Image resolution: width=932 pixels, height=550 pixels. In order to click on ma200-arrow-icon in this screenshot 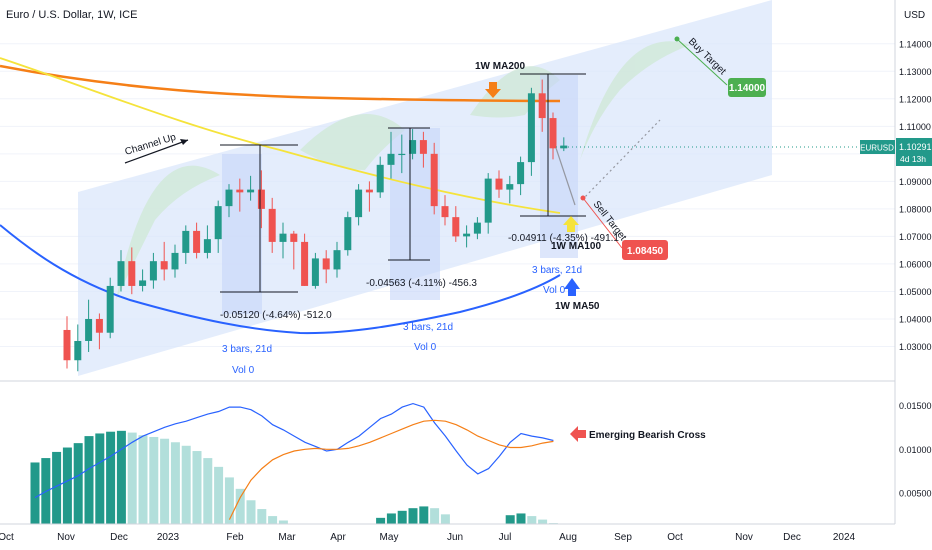, I will do `click(493, 90)`.